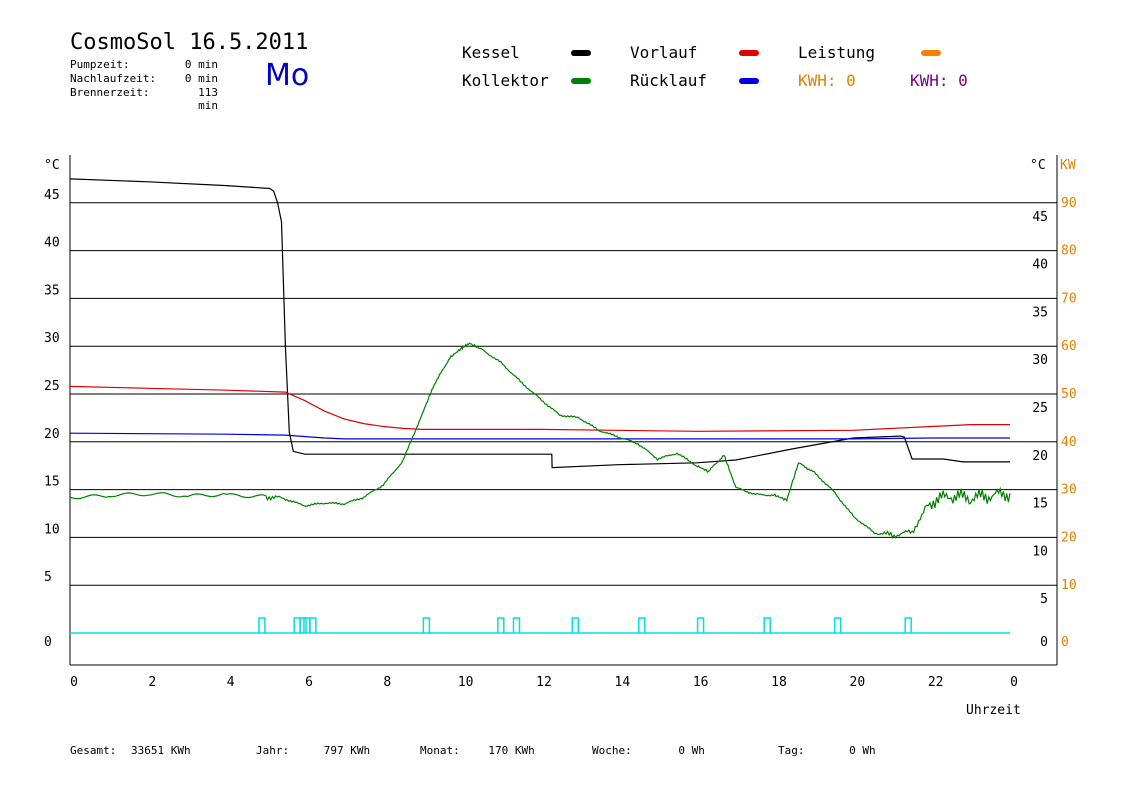 This screenshot has width=1148, height=812. What do you see at coordinates (511, 750) in the screenshot?
I see `footer-value: 170 KWh` at bounding box center [511, 750].